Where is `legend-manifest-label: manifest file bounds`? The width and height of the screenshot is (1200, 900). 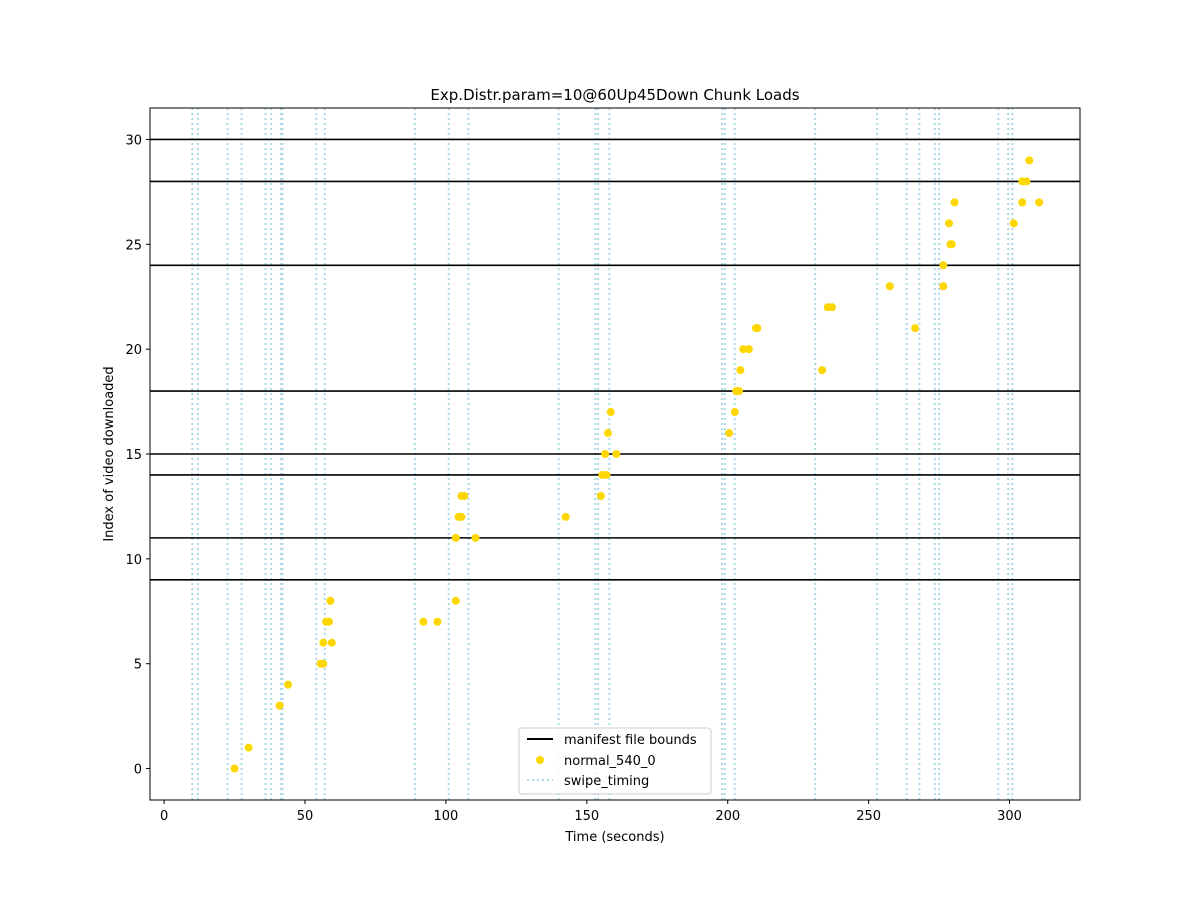
legend-manifest-label: manifest file bounds is located at coordinates (630, 740).